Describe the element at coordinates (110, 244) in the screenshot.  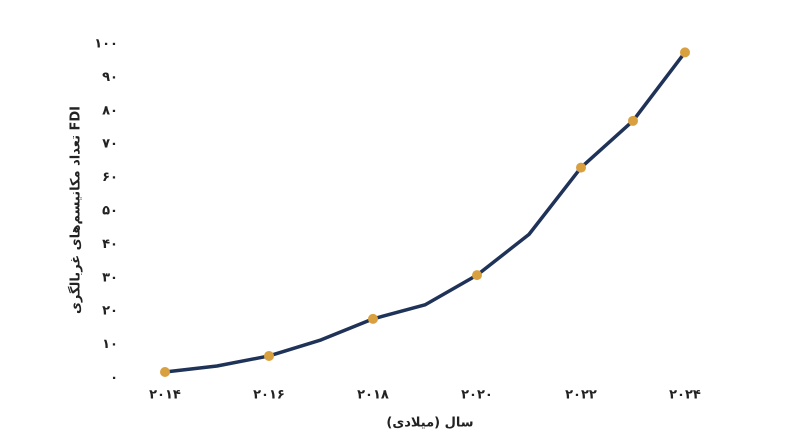
I see `y-tick-label: ۴۰` at that location.